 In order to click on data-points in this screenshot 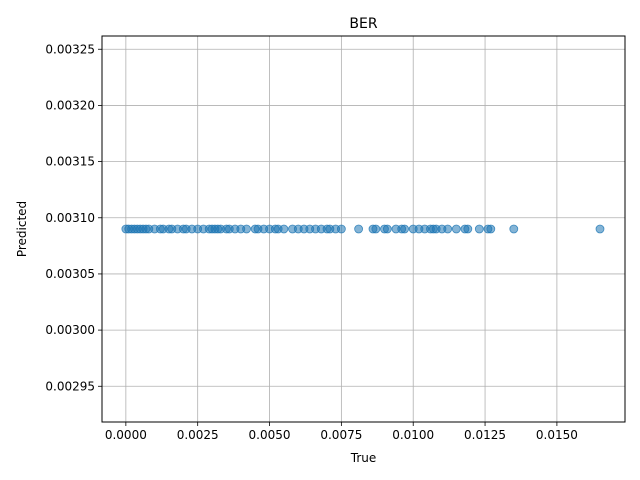, I will do `click(363, 229)`.